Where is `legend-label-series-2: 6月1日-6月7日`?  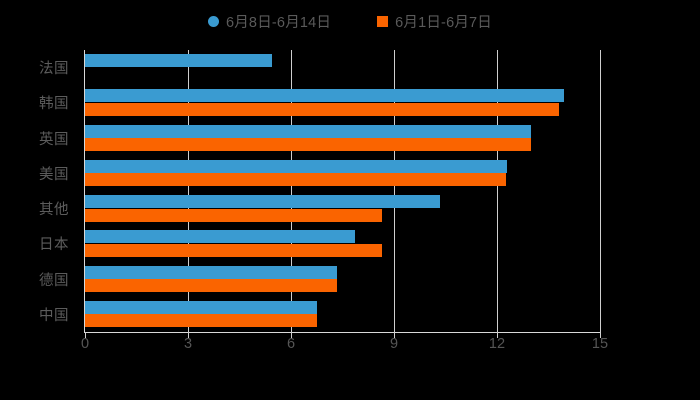 legend-label-series-2: 6月1日-6月7日 is located at coordinates (444, 22).